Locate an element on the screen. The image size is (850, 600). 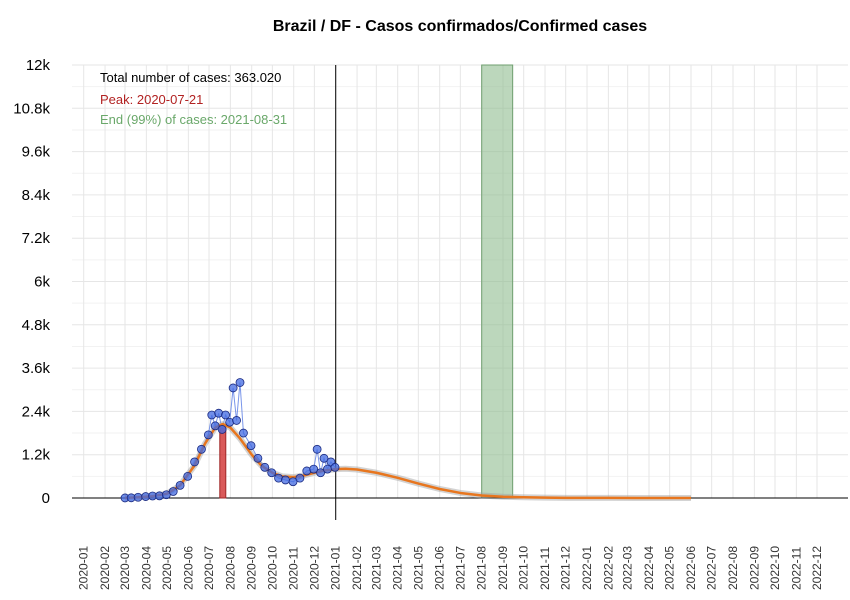
x-tick-label: 2021-02 is located at coordinates (357, 568).